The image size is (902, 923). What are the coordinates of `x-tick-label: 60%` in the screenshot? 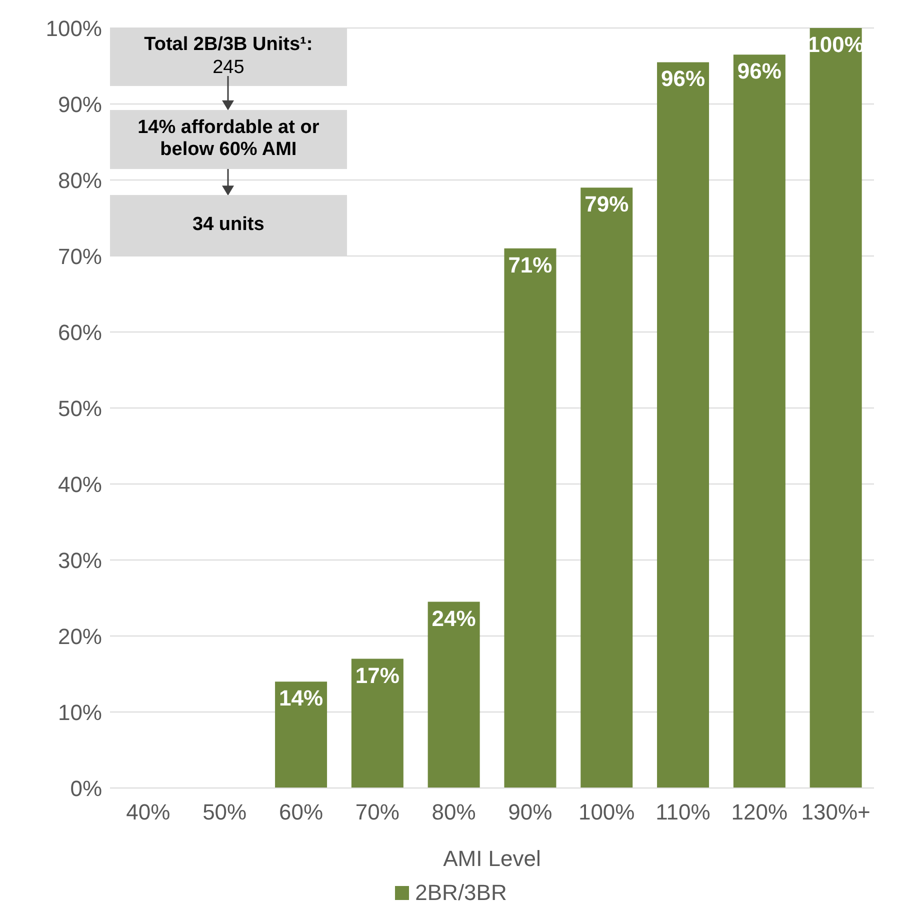 It's located at (301, 812).